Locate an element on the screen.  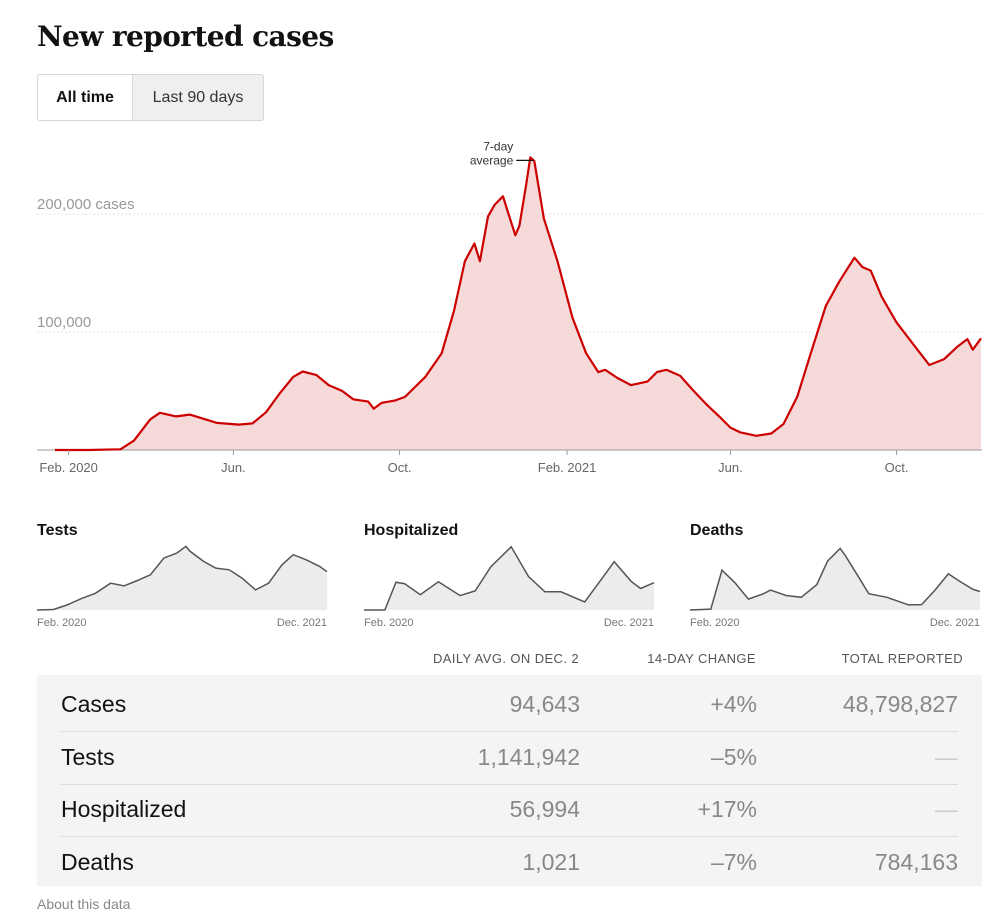
annotation-label: average is located at coordinates (492, 160).